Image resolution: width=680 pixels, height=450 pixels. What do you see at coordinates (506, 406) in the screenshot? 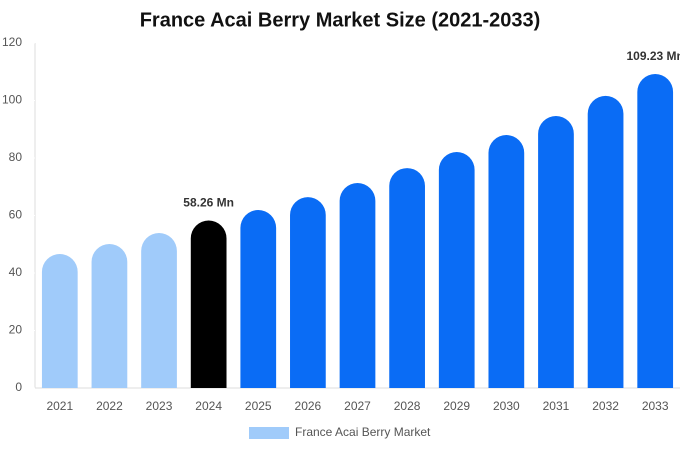
I see `x-tick-label: 2030` at bounding box center [506, 406].